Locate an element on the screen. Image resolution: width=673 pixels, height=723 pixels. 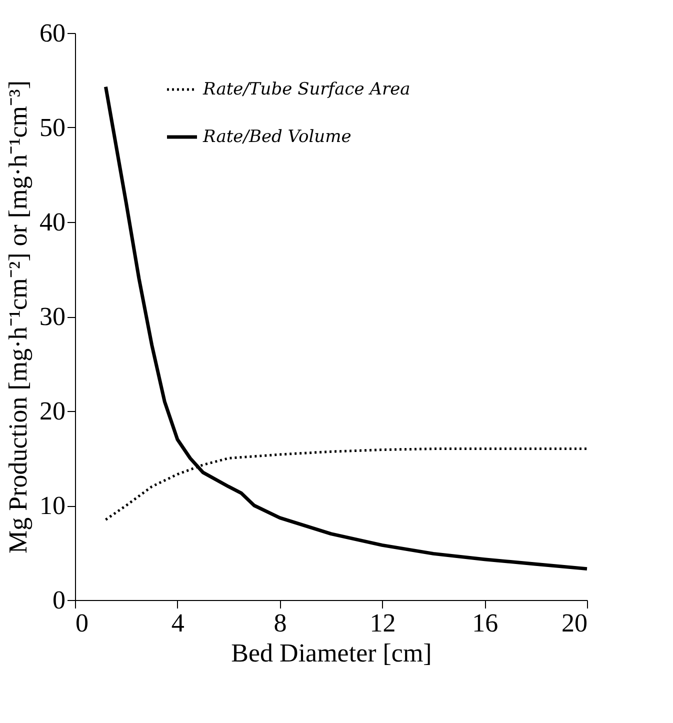
x-tick-label: 0 is located at coordinates (82, 623).